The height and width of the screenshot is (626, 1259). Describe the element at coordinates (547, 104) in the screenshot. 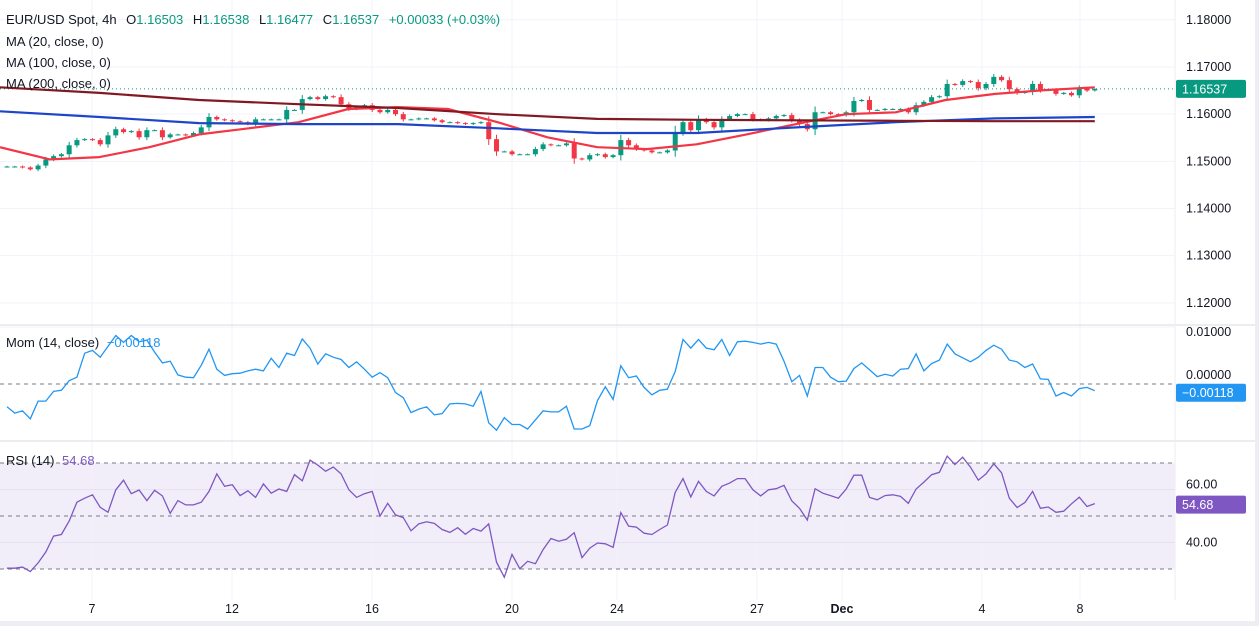

I see `ma200-line` at that location.